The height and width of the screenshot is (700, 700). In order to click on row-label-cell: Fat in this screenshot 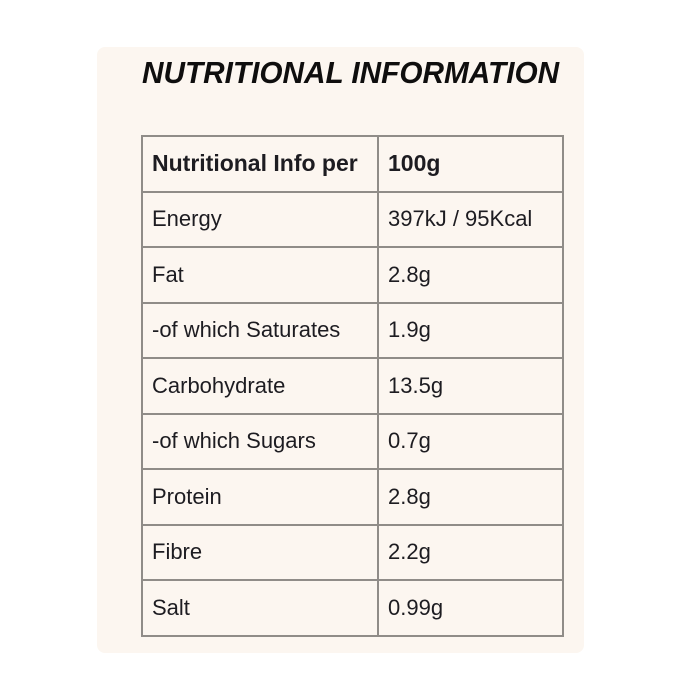, I will do `click(260, 275)`.